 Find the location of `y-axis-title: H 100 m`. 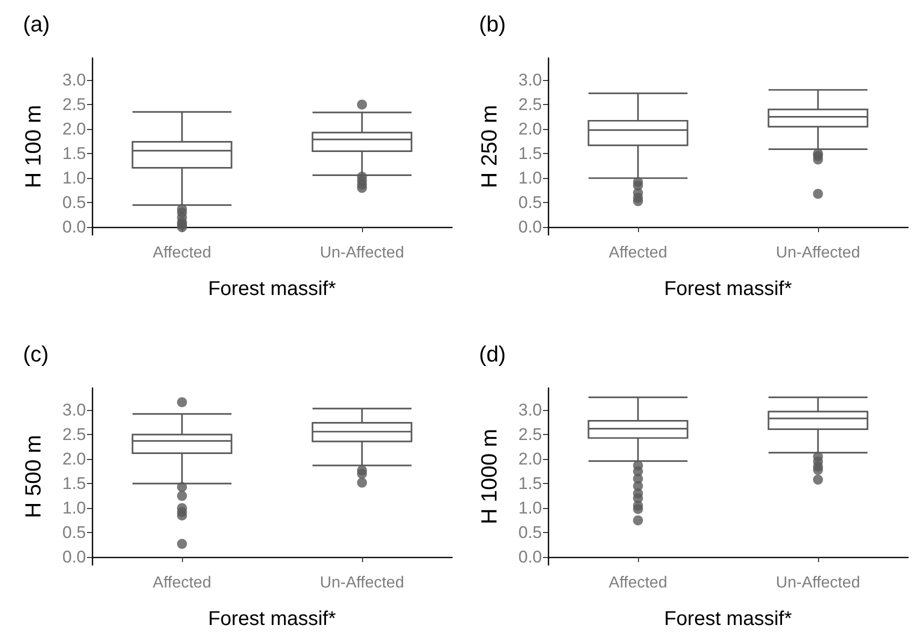

y-axis-title: H 100 m is located at coordinates (33, 146).